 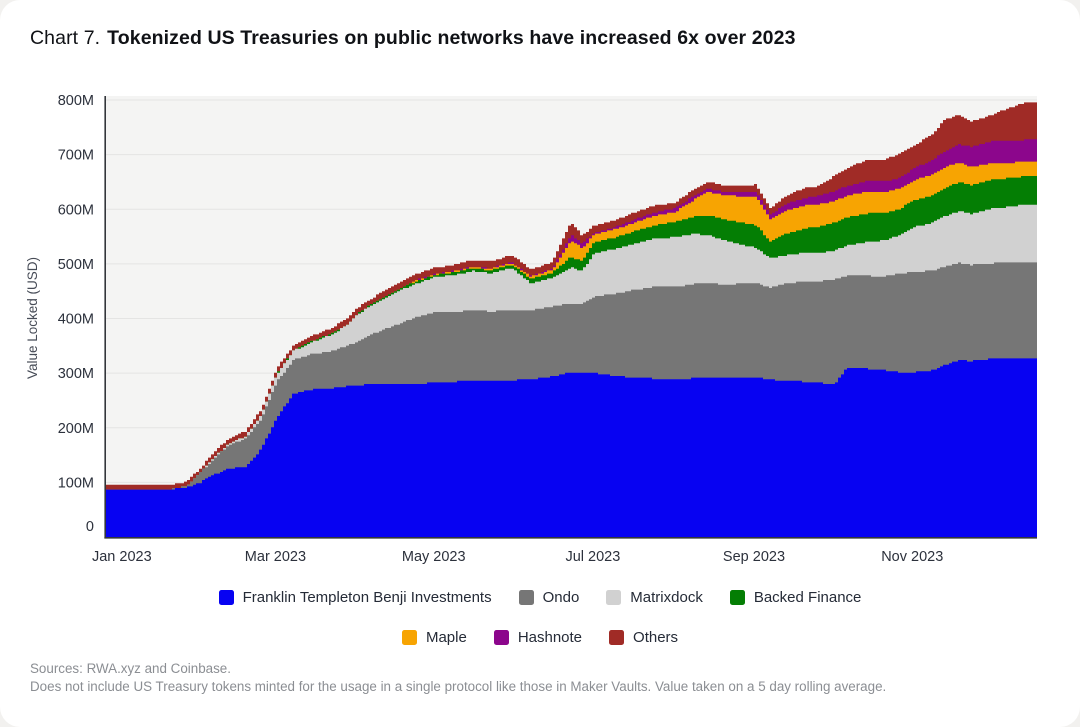 I want to click on legend-label-backed: Backed Finance, so click(x=807, y=597).